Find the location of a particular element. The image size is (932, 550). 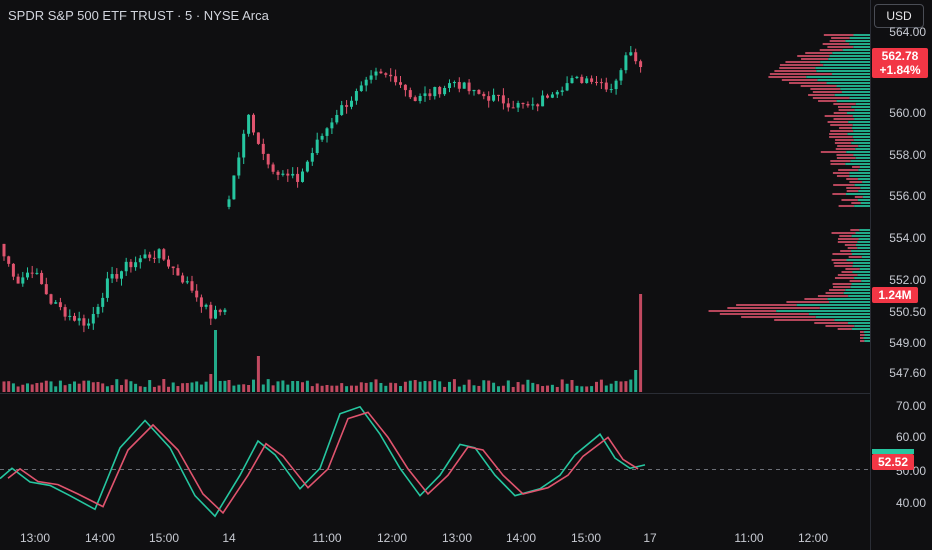

time-tick: 15:00 is located at coordinates (586, 538).